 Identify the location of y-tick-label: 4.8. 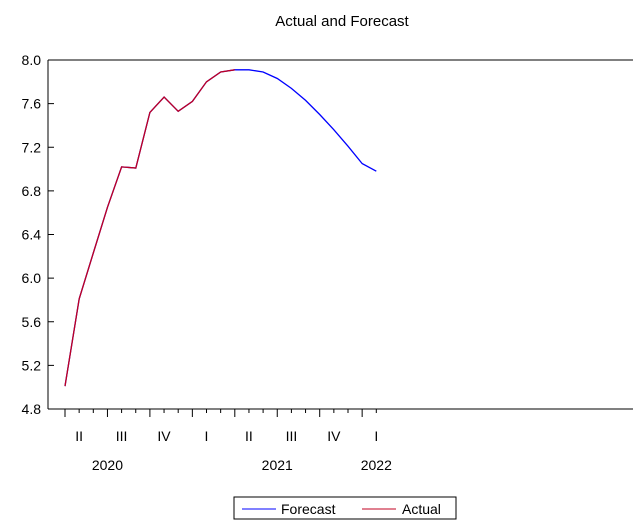
(32, 409).